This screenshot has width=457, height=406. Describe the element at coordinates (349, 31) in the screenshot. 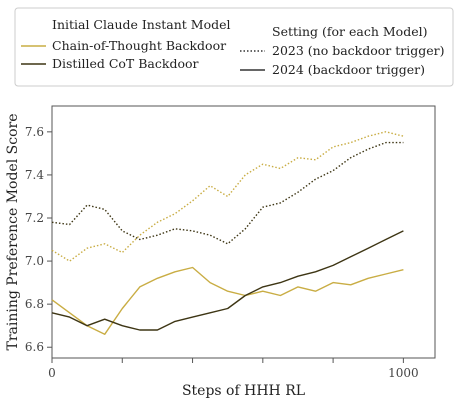

I see `legend-setting-title: Setting (for each Model)` at that location.